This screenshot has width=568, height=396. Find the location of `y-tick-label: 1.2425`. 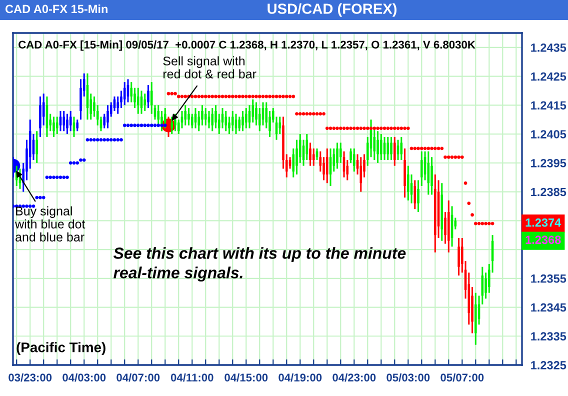

y-tick-label: 1.2425 is located at coordinates (548, 76).